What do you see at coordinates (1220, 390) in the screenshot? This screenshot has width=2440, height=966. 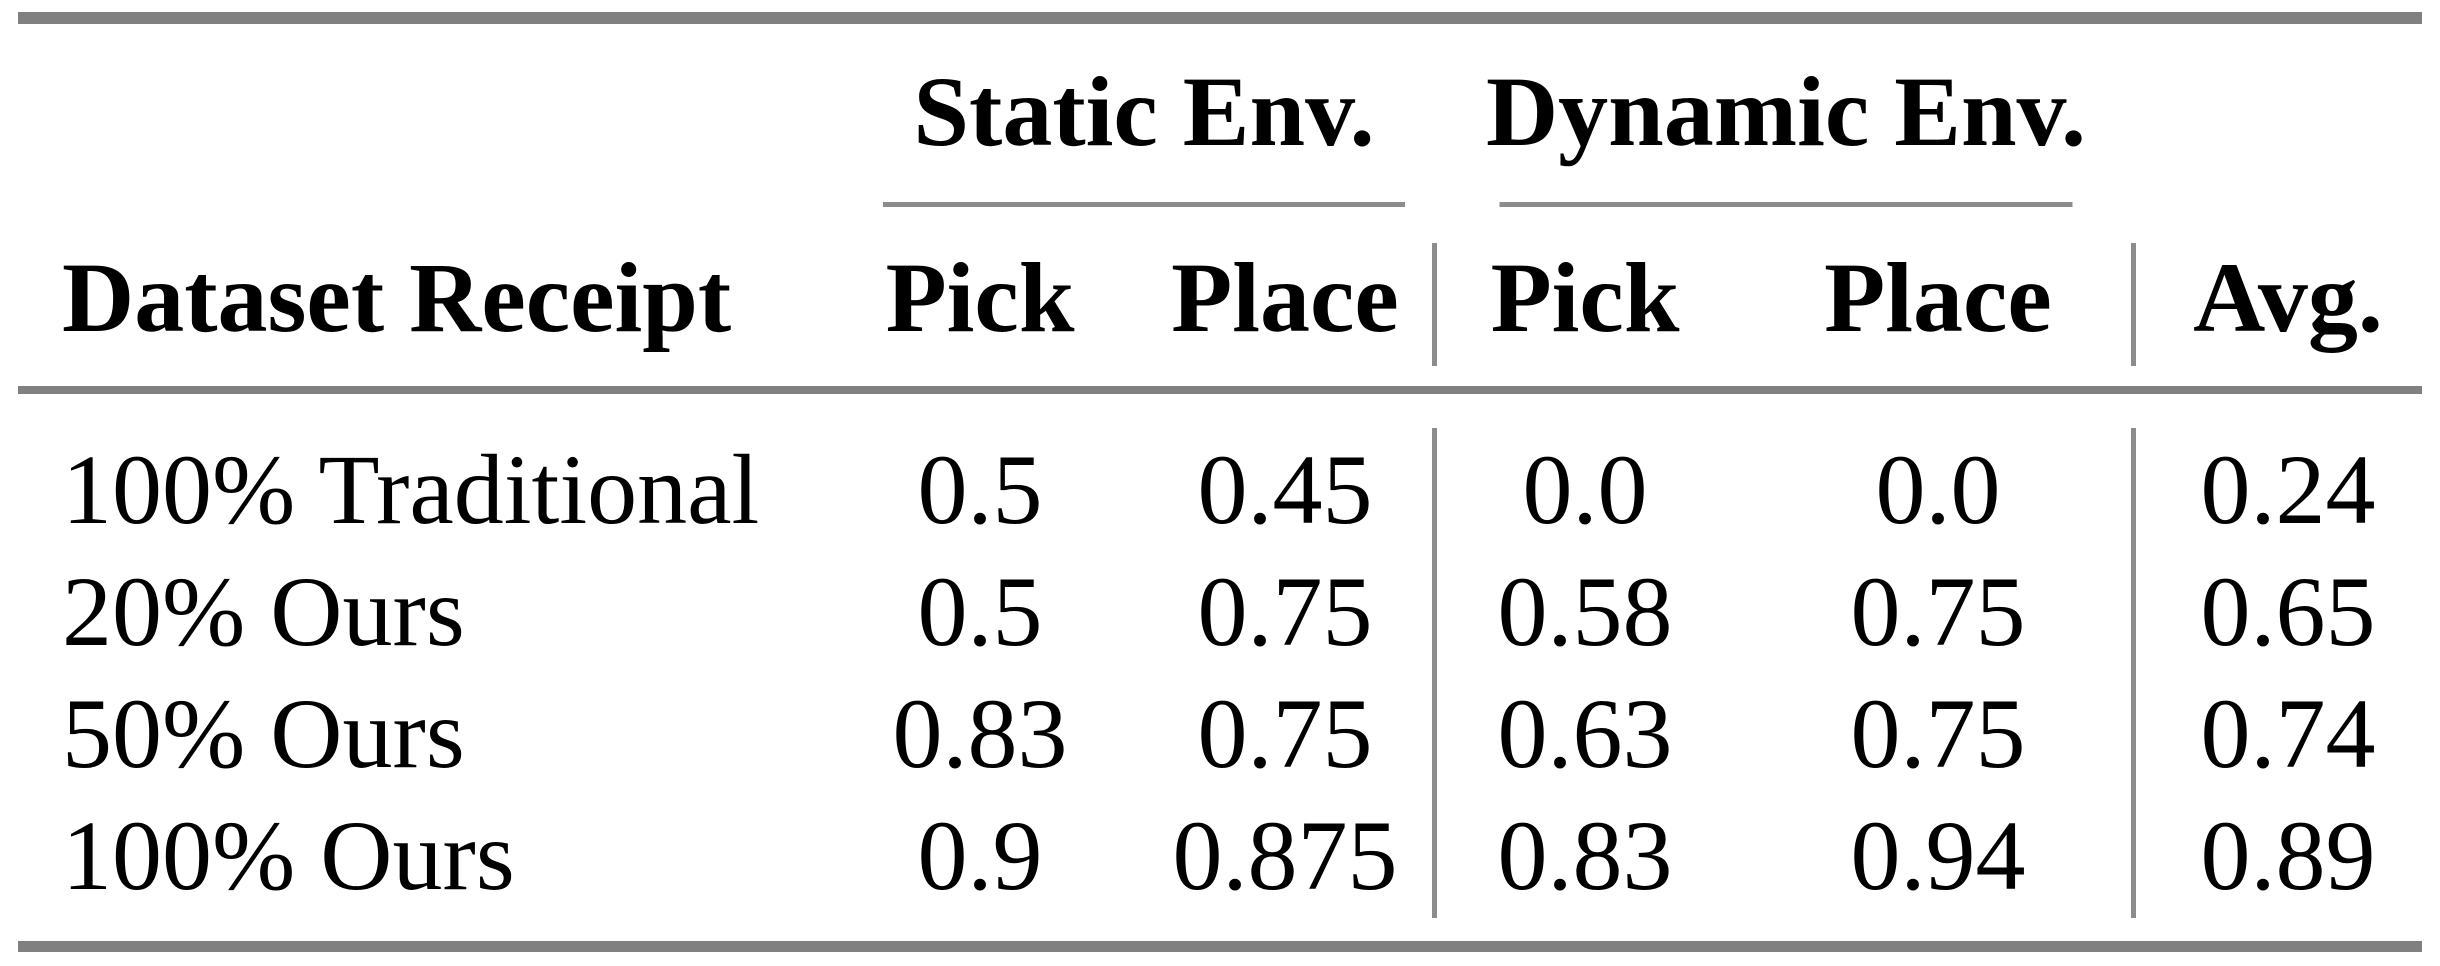 I see `table-mid-rule` at bounding box center [1220, 390].